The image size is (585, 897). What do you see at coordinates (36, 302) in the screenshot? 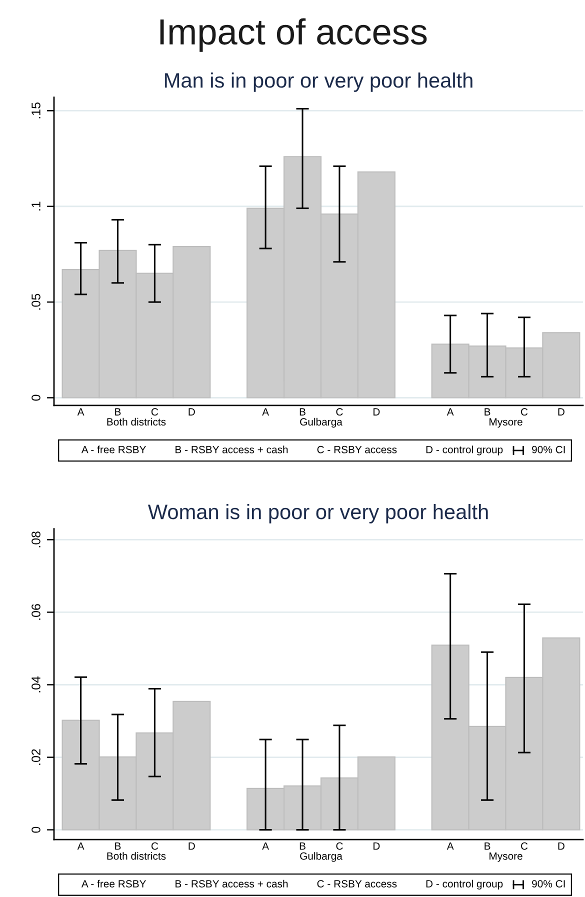
I see `y-tick-label: .05` at bounding box center [36, 302].